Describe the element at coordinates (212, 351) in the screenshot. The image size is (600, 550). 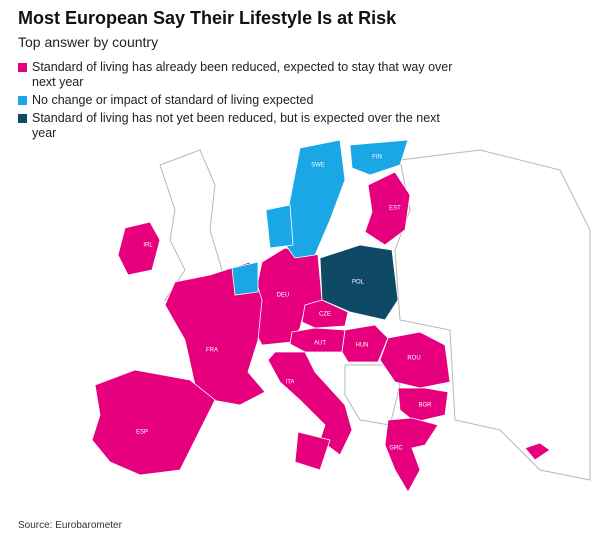
I see `country-label: FRA` at that location.